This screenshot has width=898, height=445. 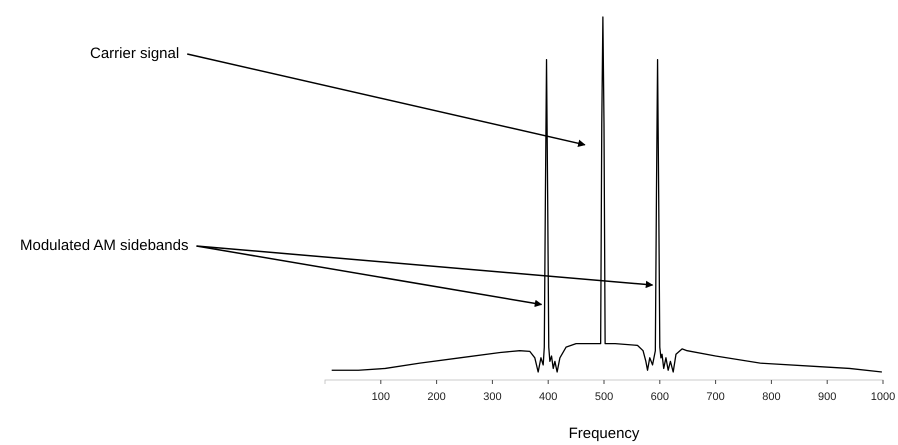 What do you see at coordinates (104, 245) in the screenshot?
I see `text: Modulated AM sidebands` at bounding box center [104, 245].